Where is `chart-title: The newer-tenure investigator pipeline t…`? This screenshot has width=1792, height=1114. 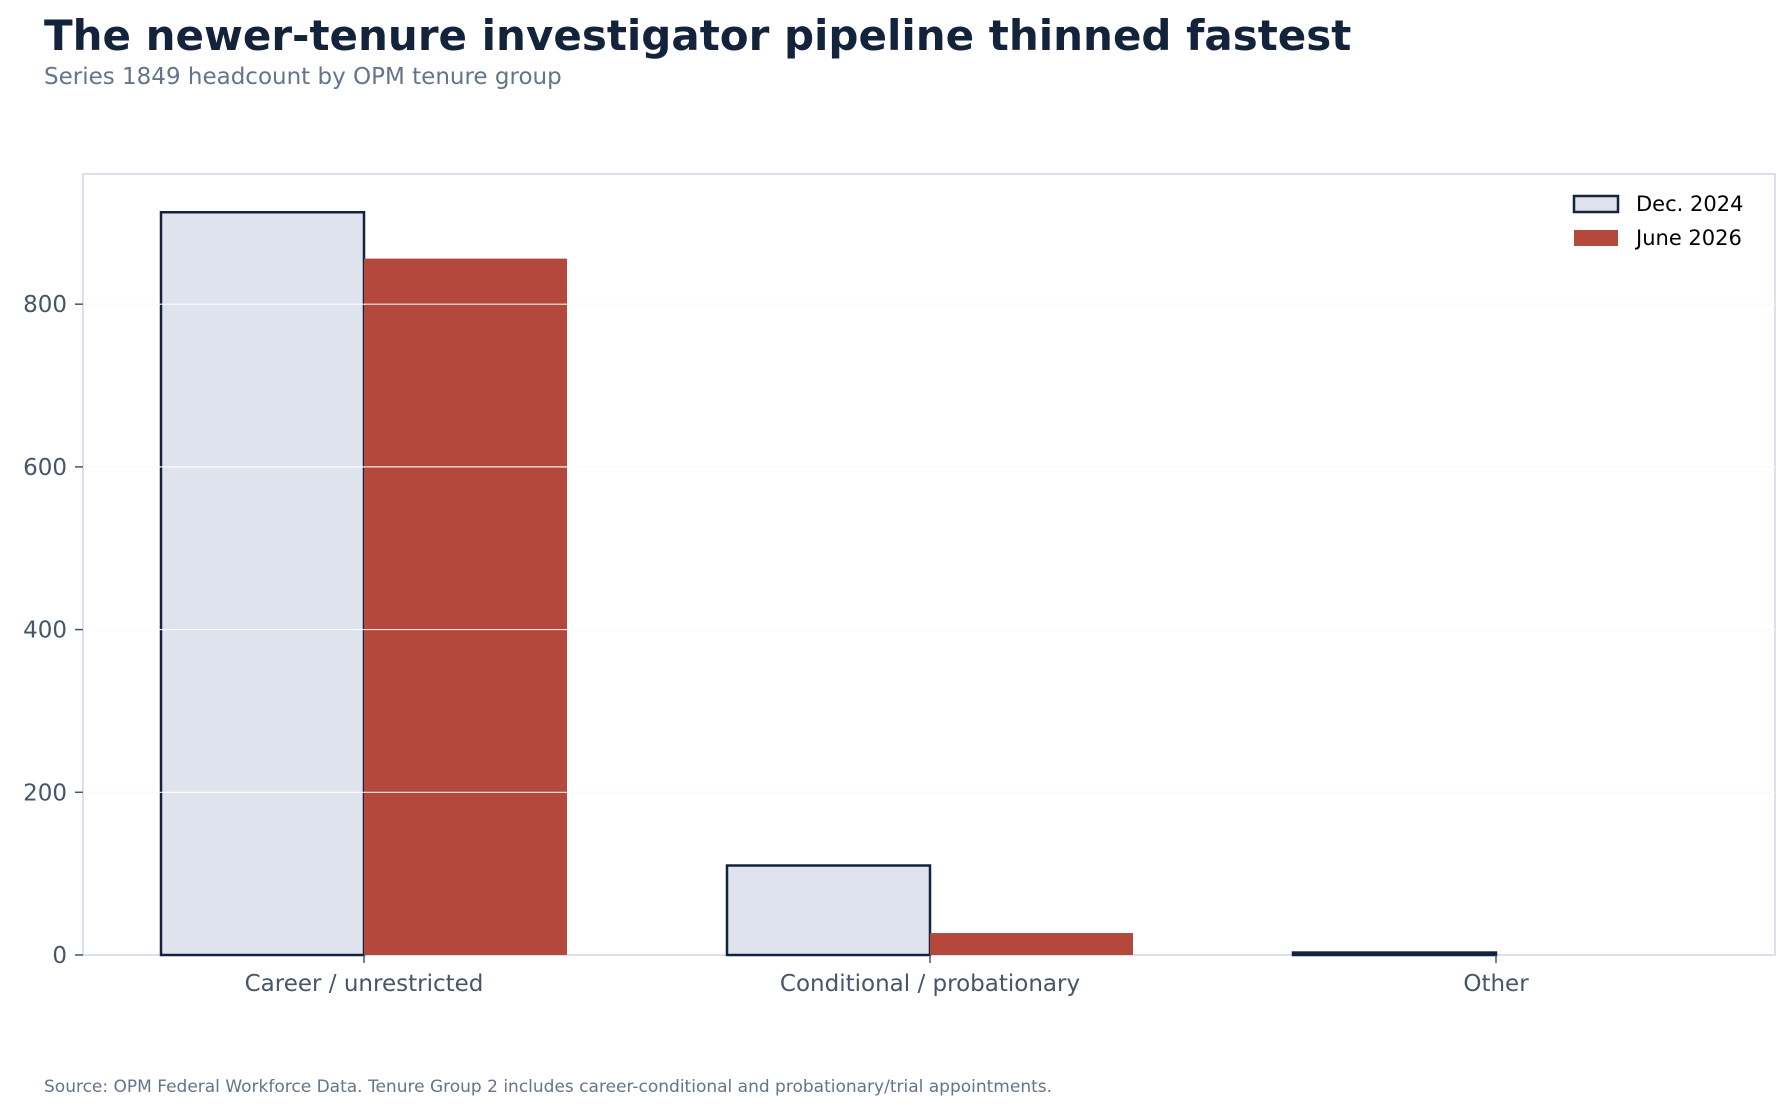 chart-title: The newer-tenure investigator pipeline t… is located at coordinates (697, 35).